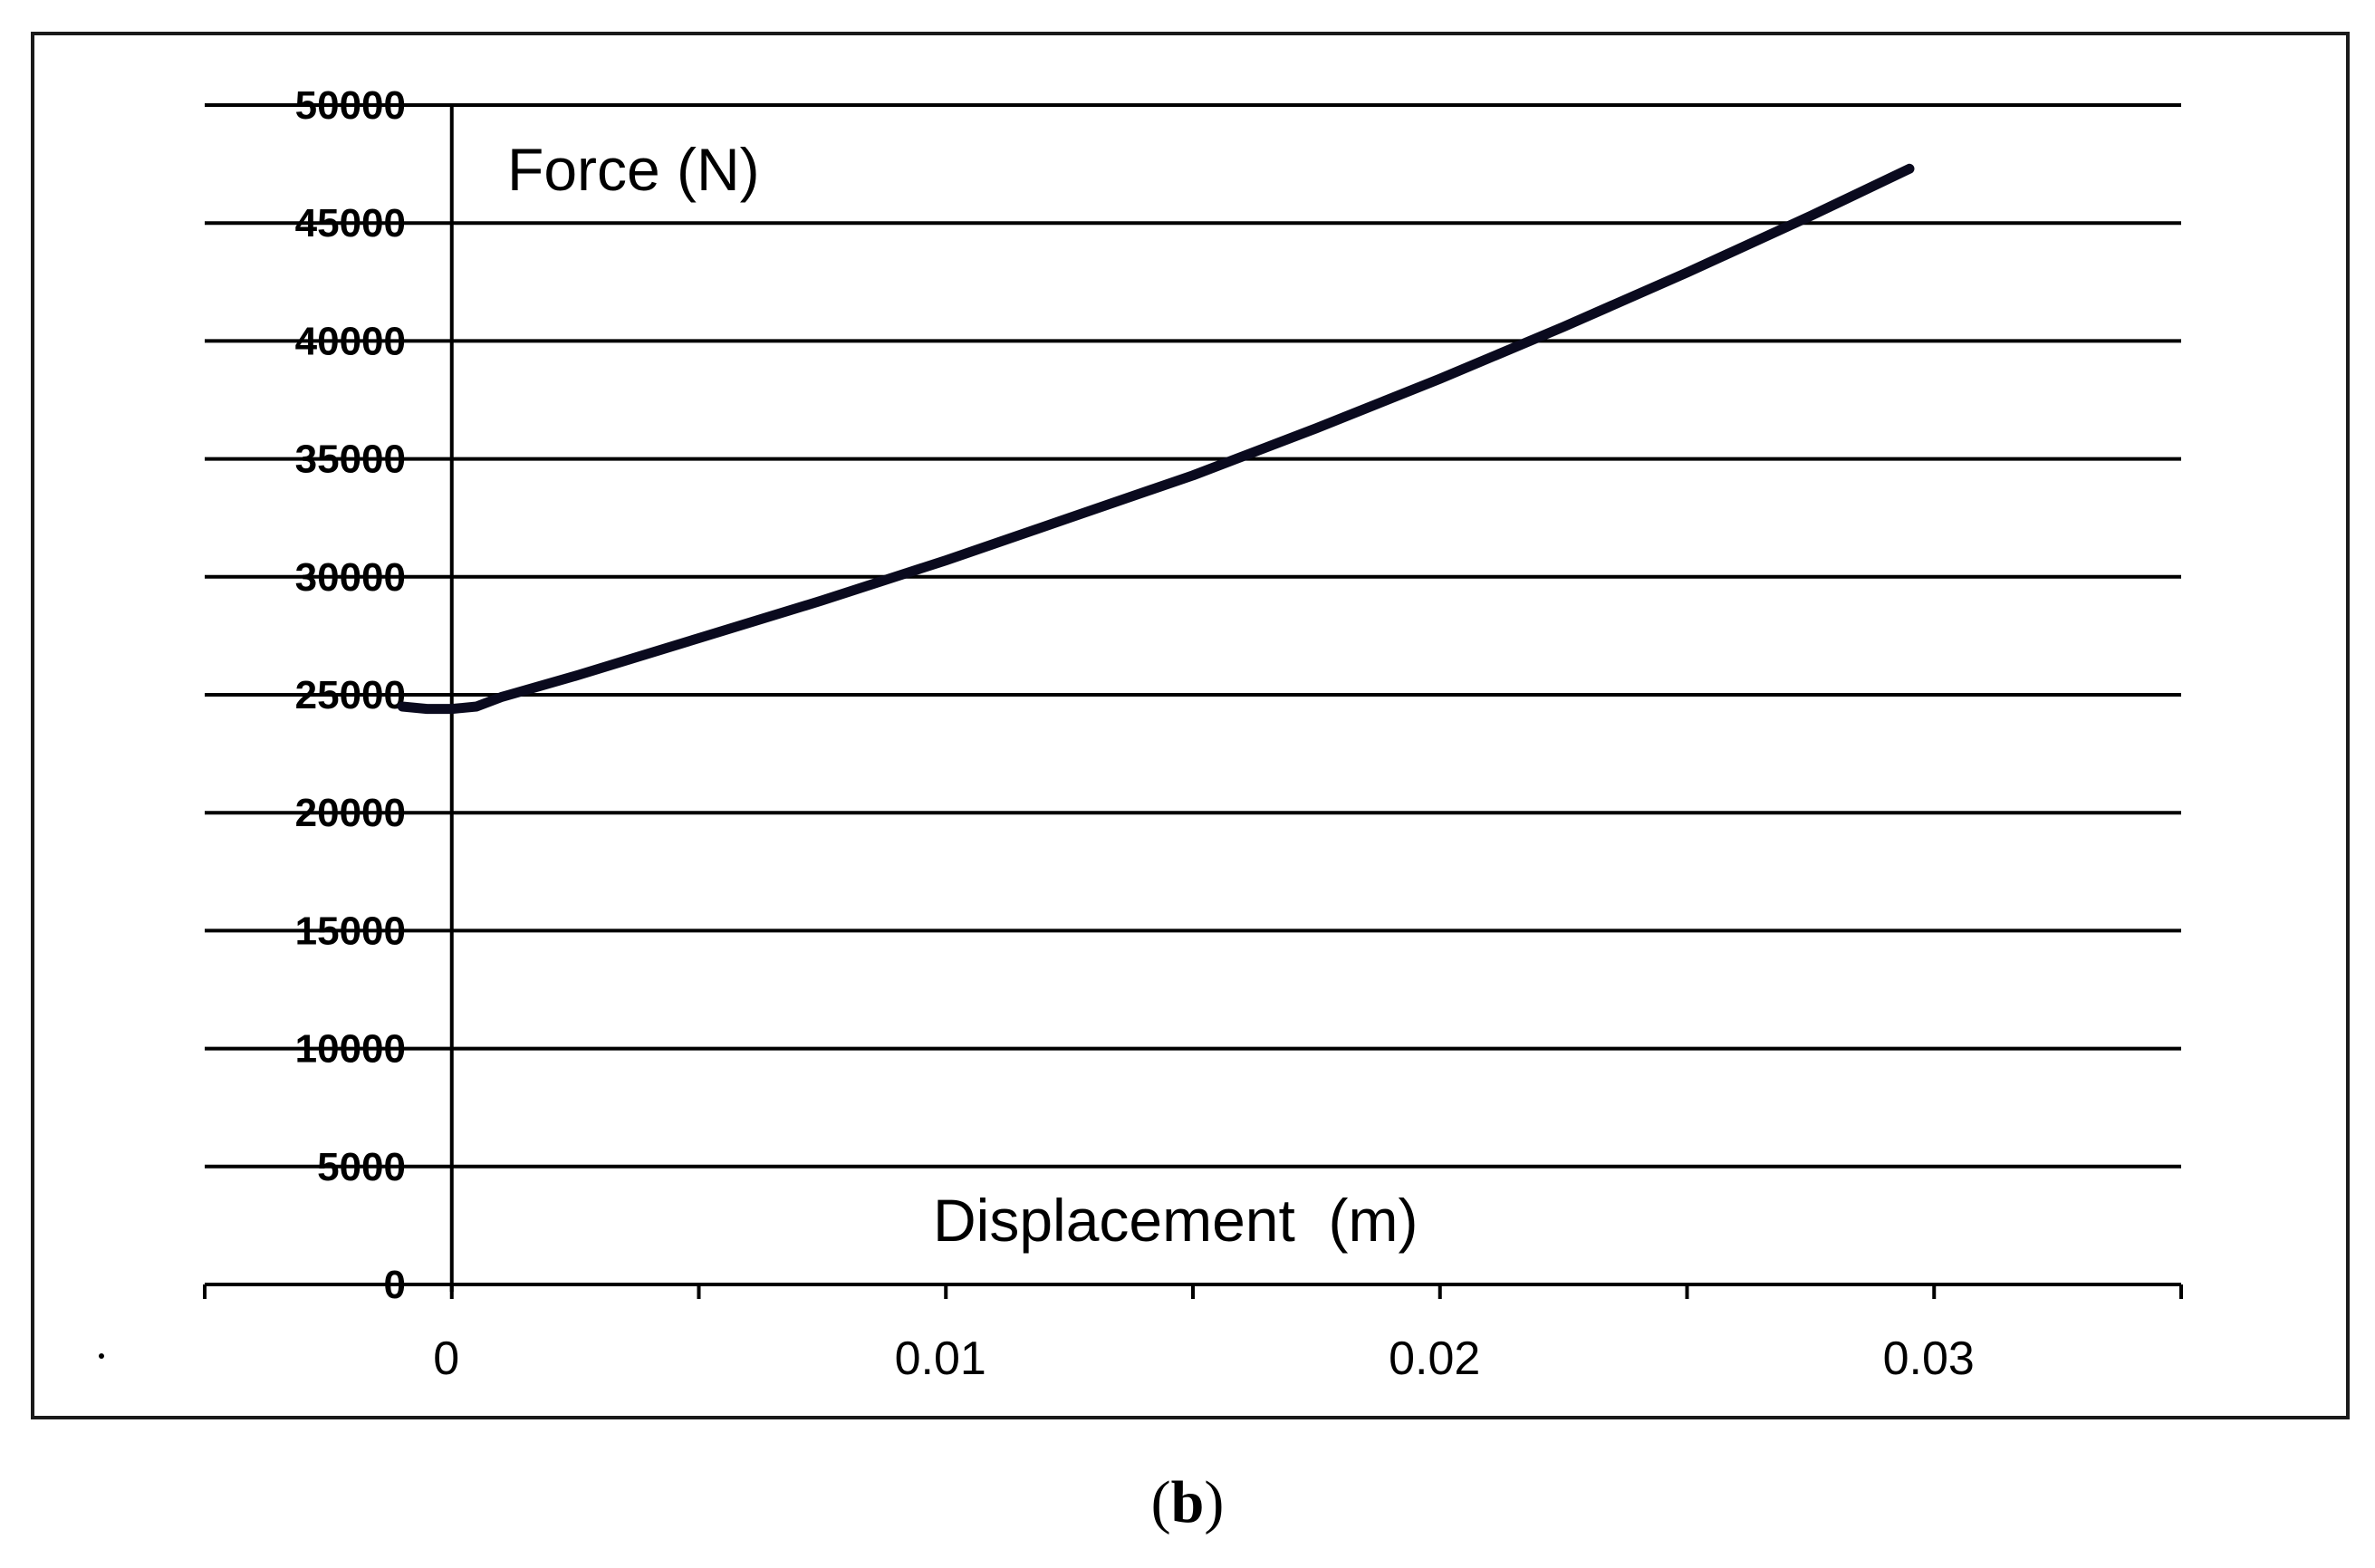 This screenshot has height=1568, width=2375. I want to click on caption-open-paren: (, so click(1161, 1502).